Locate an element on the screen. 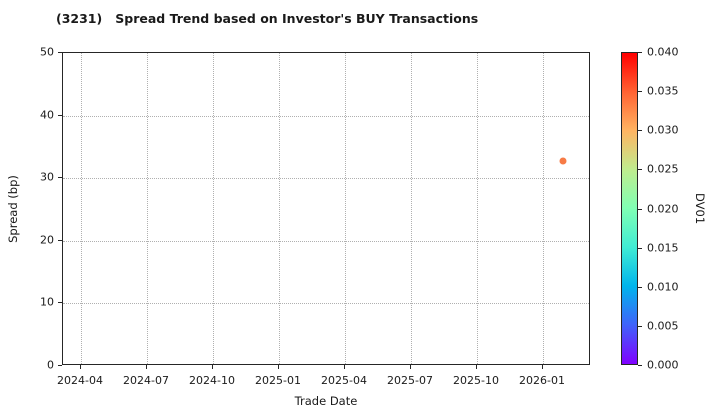  colorbar-tick-label: 0.025 is located at coordinates (663, 169).